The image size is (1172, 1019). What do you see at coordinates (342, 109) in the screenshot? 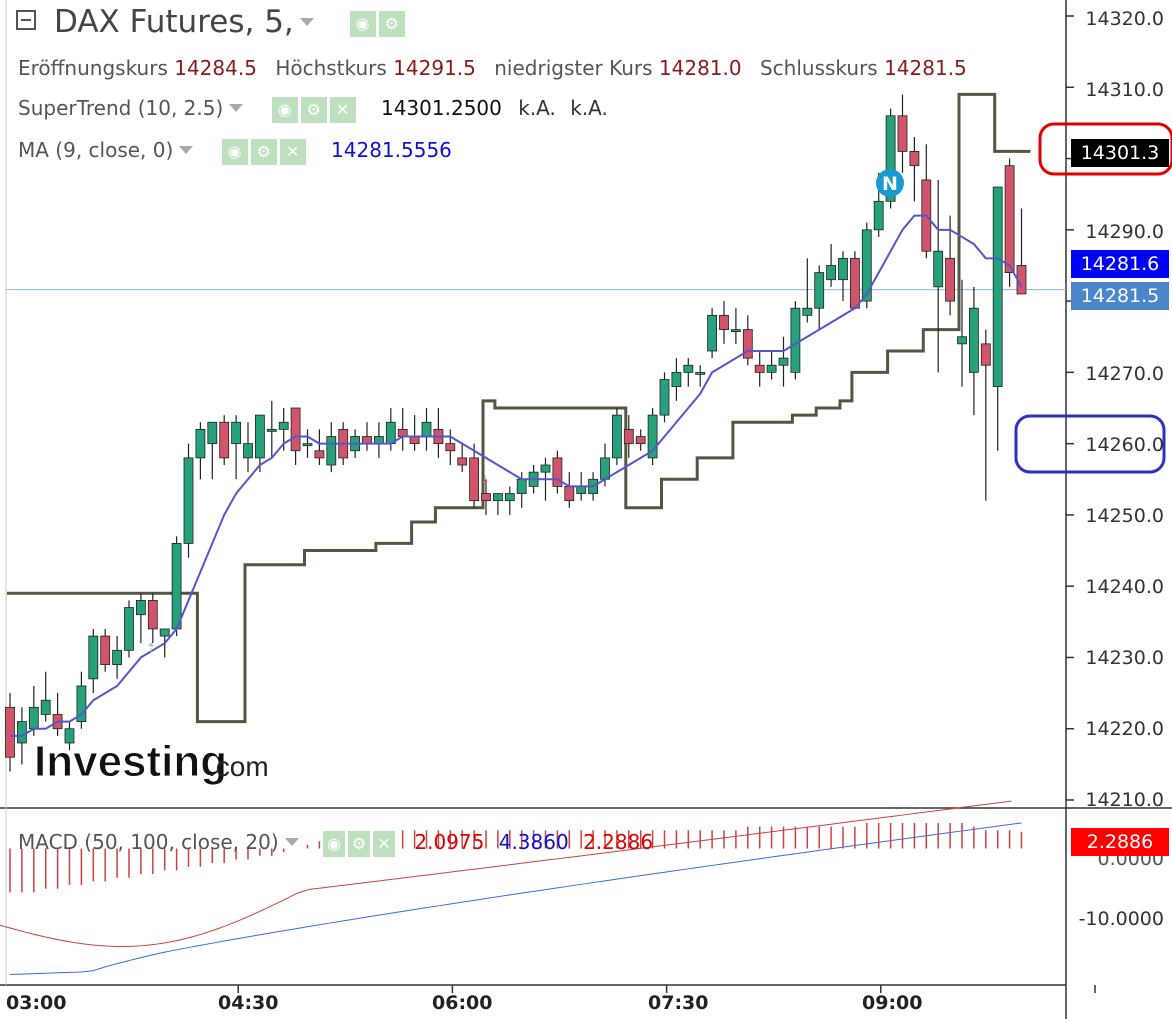
I see `supertrend-close-icon: ✕` at bounding box center [342, 109].